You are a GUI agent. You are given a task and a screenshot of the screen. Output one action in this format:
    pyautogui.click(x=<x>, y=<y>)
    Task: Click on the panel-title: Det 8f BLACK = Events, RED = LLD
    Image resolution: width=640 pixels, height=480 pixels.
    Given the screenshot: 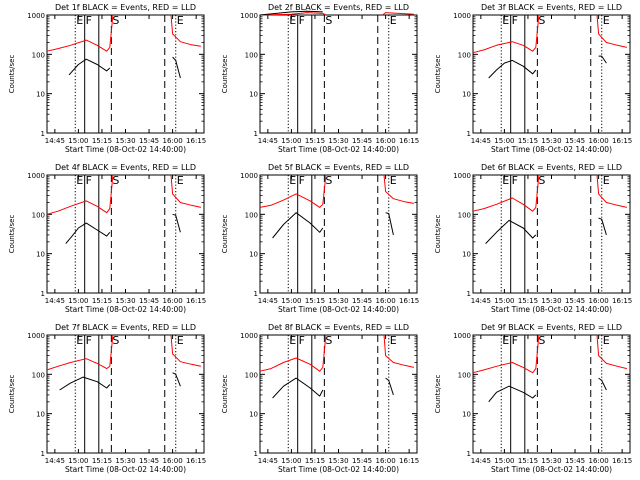 What is the action you would take?
    pyautogui.click(x=338, y=327)
    